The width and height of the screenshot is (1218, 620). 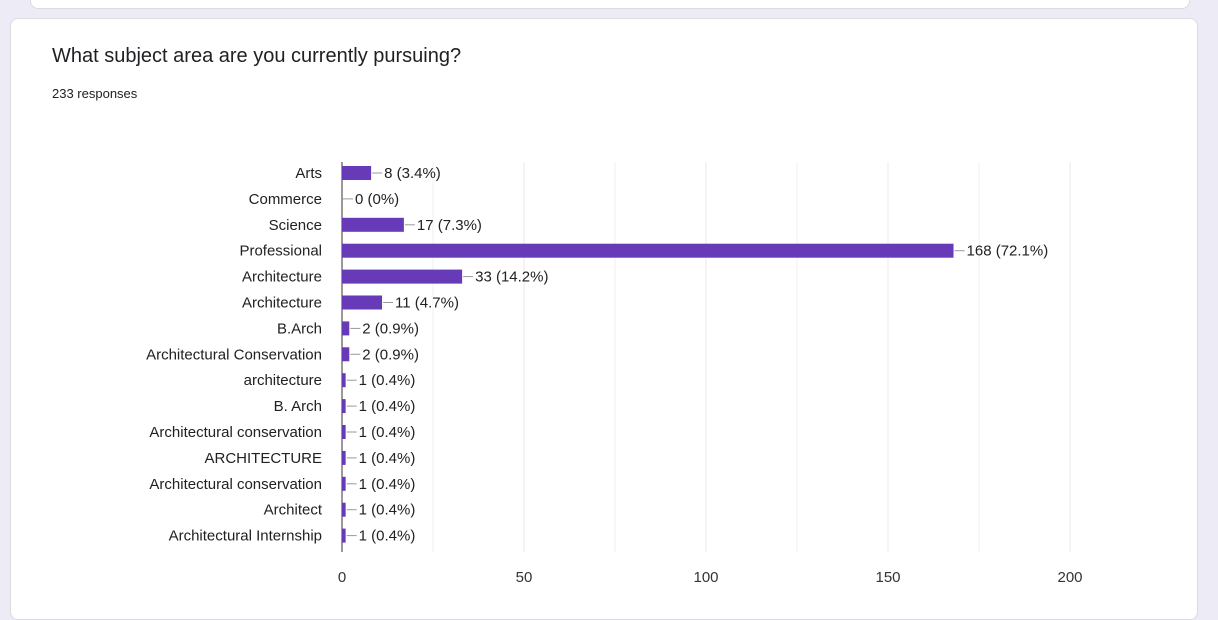 What do you see at coordinates (280, 251) in the screenshot?
I see `category-label: Professional` at bounding box center [280, 251].